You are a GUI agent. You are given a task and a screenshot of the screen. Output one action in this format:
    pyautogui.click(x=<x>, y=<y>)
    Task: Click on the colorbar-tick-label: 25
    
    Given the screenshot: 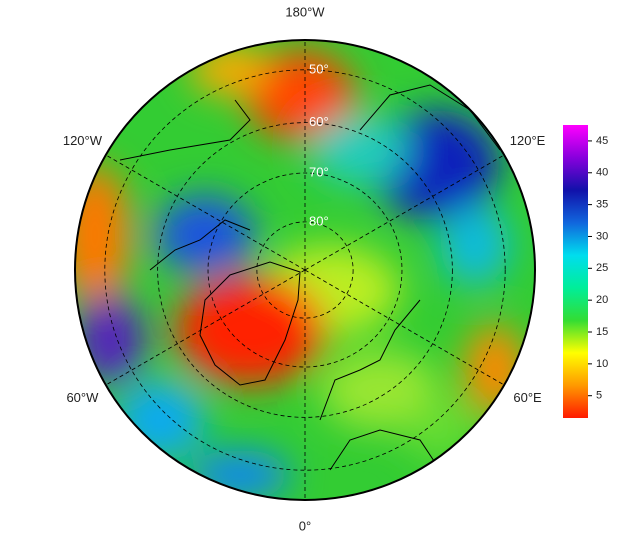 What is the action you would take?
    pyautogui.click(x=602, y=268)
    